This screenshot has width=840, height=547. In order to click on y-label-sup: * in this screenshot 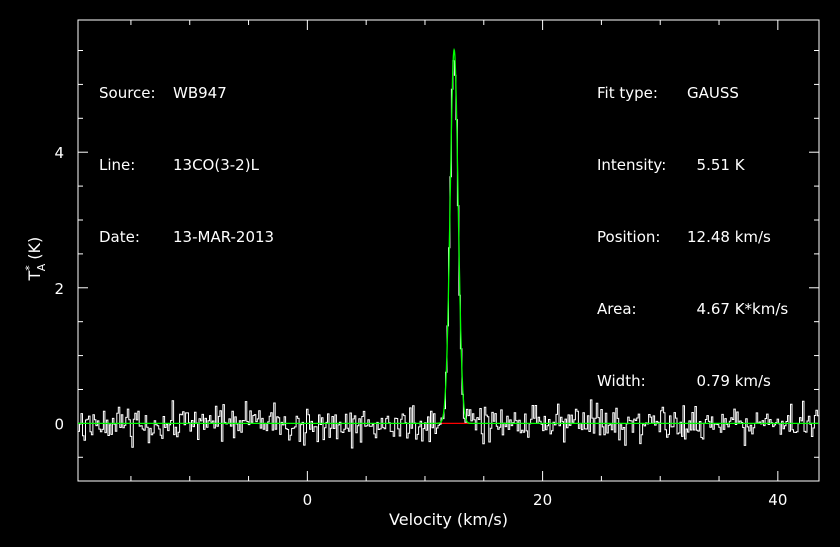, I will do `click(29, 268)`.